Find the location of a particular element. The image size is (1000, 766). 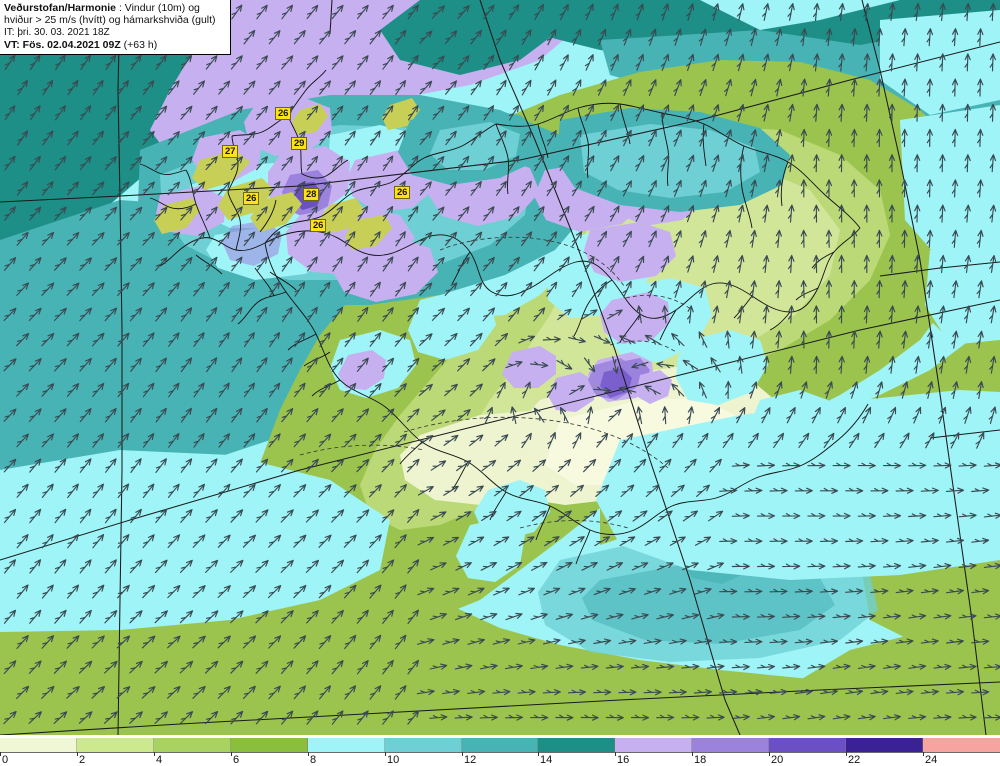

colorbar-tick-2: 2 is located at coordinates (82, 760).